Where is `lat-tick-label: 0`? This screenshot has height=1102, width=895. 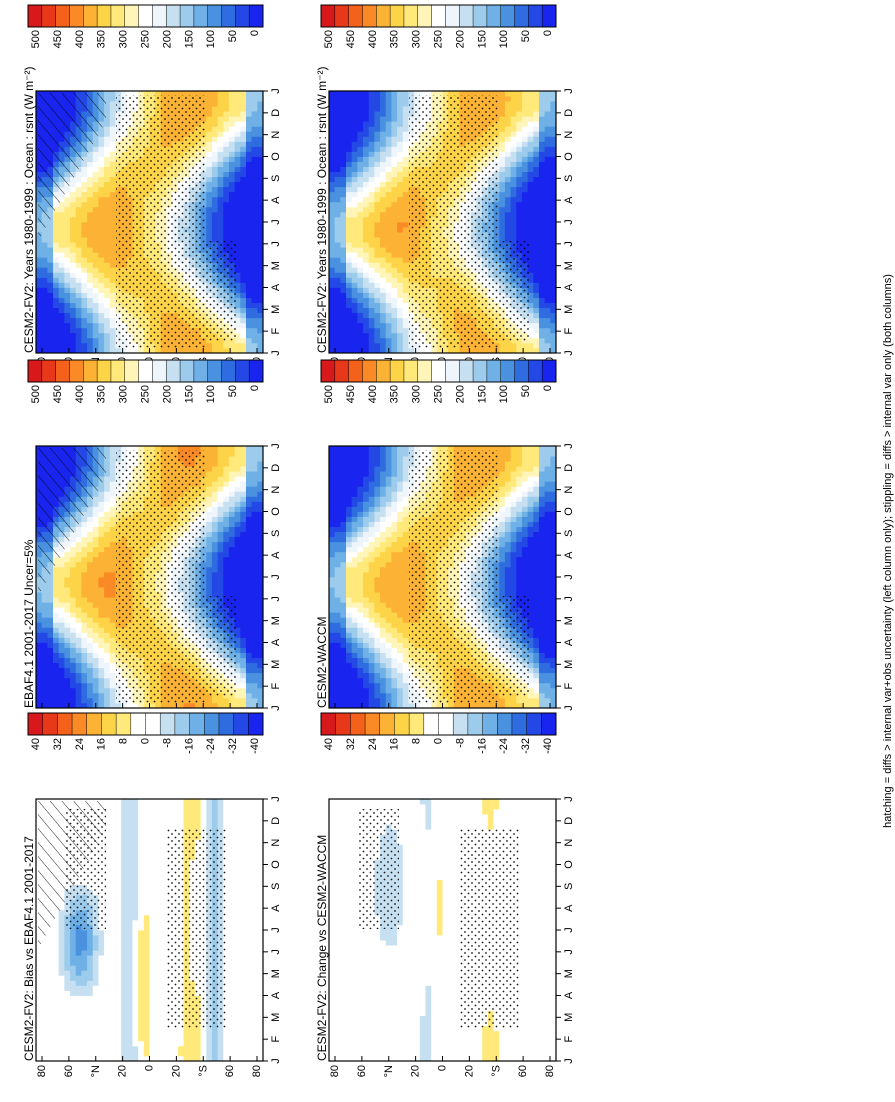
lat-tick-label: 0 is located at coordinates (150, 1068).